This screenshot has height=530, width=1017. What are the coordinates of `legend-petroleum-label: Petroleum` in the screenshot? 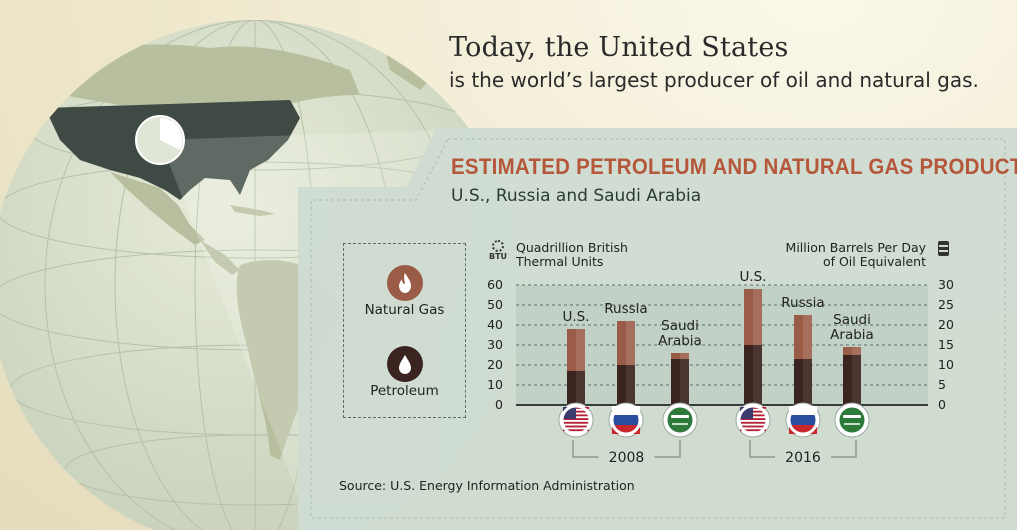 It's located at (404, 391).